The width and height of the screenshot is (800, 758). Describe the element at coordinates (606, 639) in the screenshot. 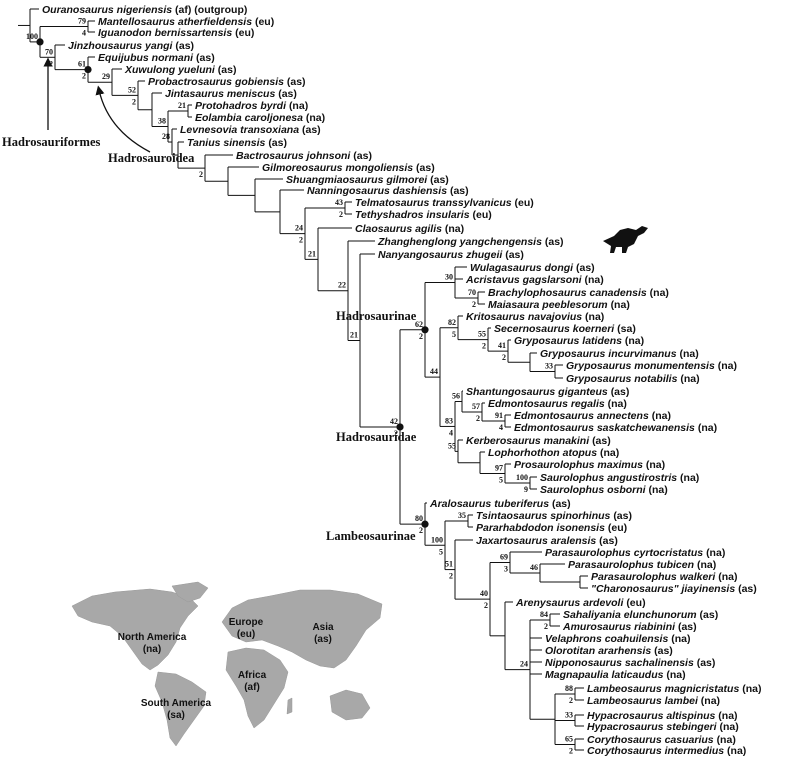

I see `taxon-name: Velaphrons coahuilensis` at that location.